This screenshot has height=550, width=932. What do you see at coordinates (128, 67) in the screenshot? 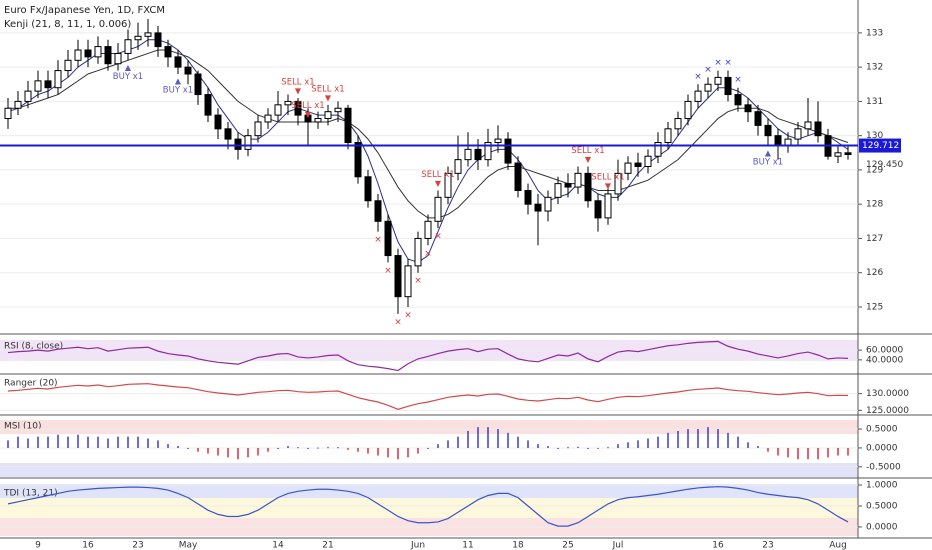
I see `signal-arrow: ▲` at bounding box center [128, 67].